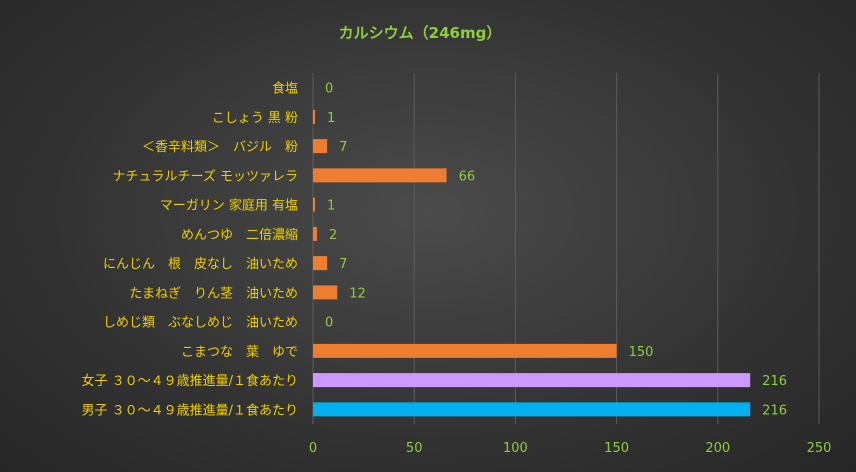  What do you see at coordinates (819, 448) in the screenshot?
I see `x-tick-label: 250` at bounding box center [819, 448].